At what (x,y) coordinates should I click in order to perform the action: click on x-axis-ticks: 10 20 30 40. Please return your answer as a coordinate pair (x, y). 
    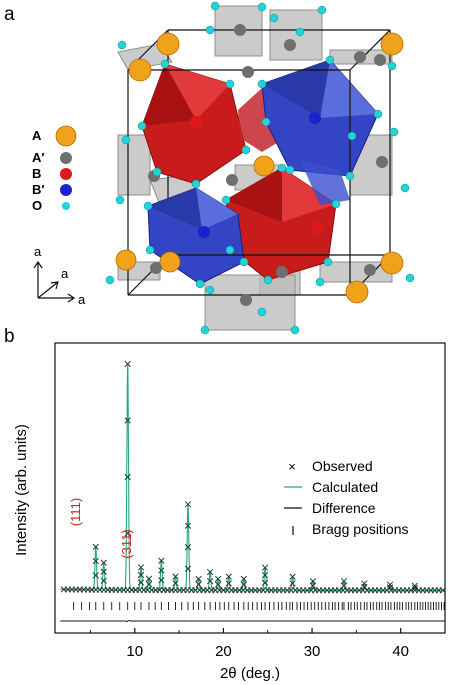
    Looking at the image, I should click on (267, 644).